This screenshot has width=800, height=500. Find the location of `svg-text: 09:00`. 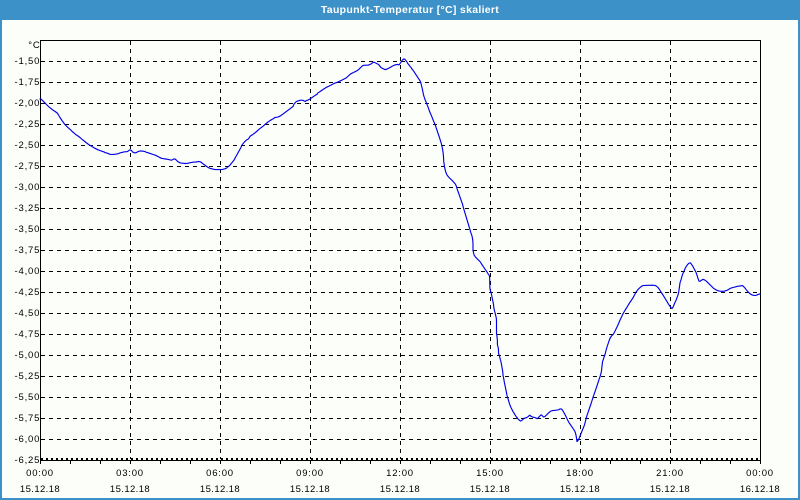

svg-text: 09:00 is located at coordinates (310, 473).